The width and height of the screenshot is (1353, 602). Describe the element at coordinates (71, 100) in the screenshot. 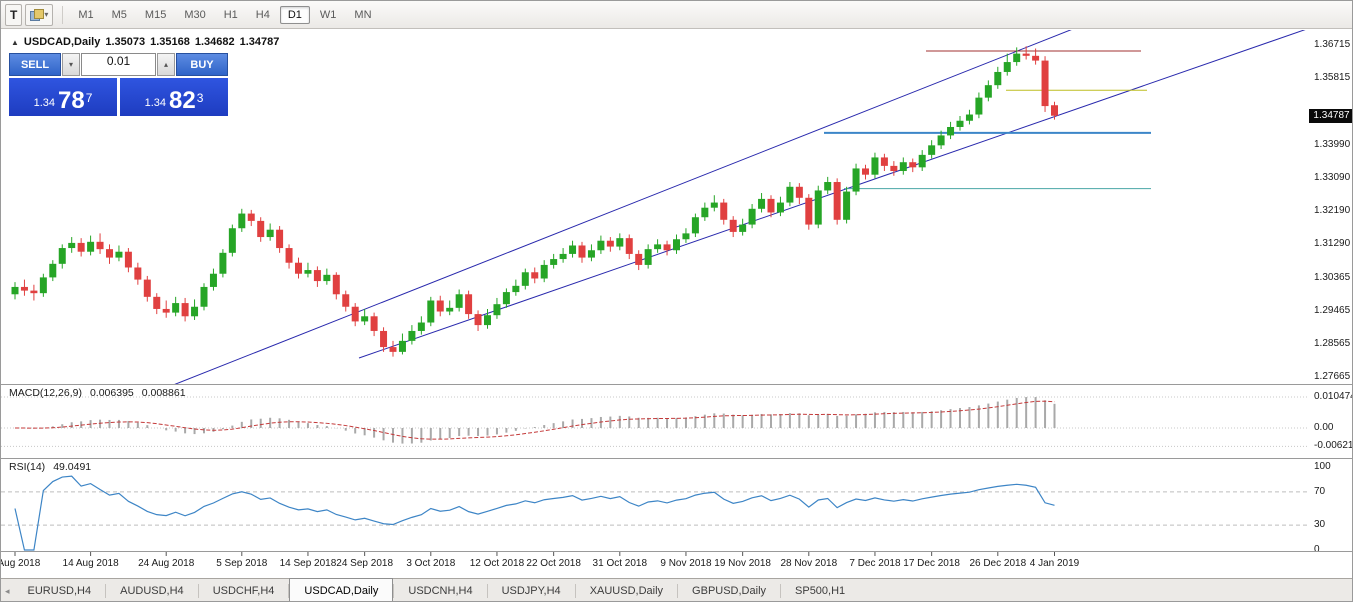

I see `sell-price-big: 78` at that location.